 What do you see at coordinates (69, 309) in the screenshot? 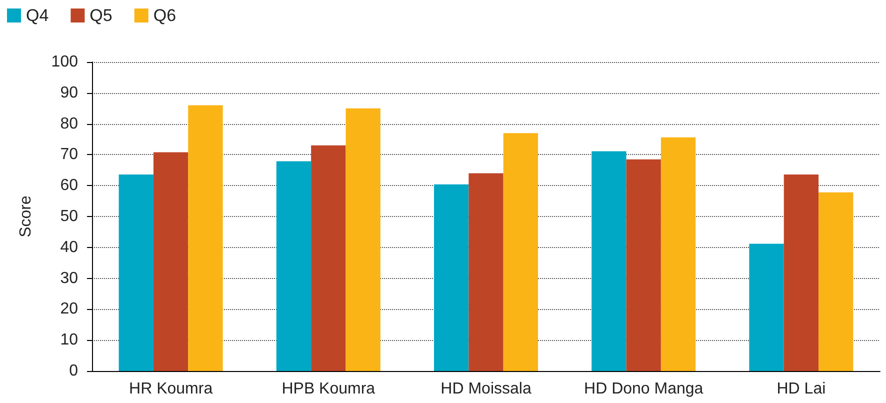
I see `y-tick-label: 20` at bounding box center [69, 309].